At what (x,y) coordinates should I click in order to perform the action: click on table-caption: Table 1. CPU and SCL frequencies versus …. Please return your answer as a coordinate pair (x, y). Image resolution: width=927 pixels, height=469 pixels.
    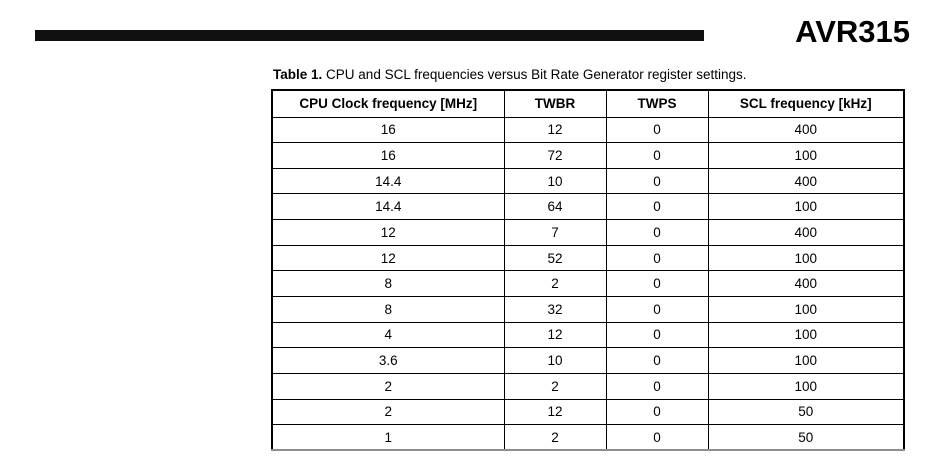
    Looking at the image, I should click on (510, 74).